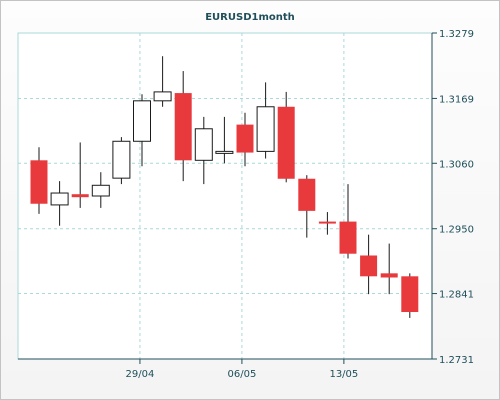 This screenshot has width=500, height=400. What do you see at coordinates (343, 374) in the screenshot?
I see `x-tick-label: 13/05` at bounding box center [343, 374].